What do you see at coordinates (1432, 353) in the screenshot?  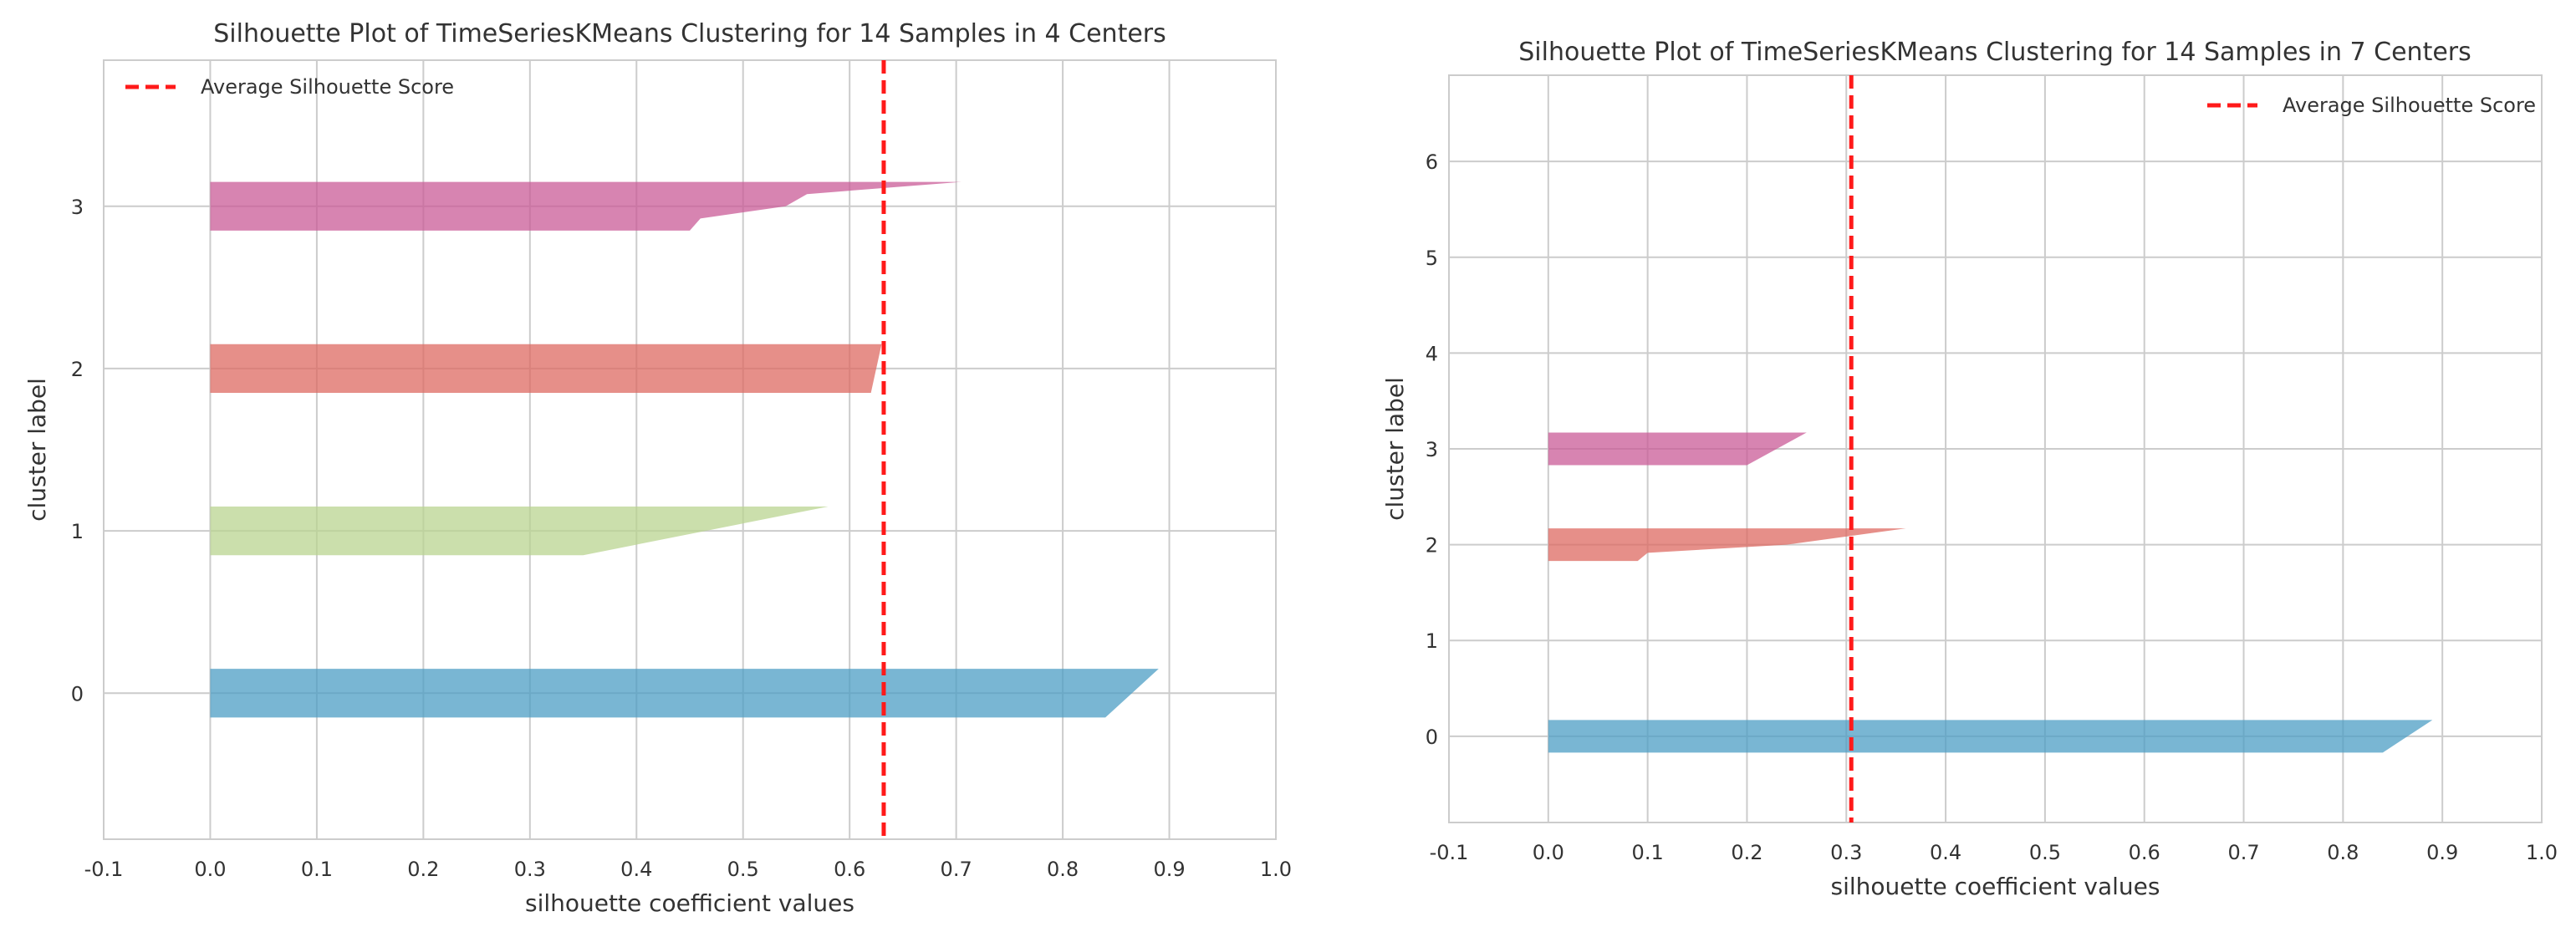 I see `y-tick-label: 4` at bounding box center [1432, 353].